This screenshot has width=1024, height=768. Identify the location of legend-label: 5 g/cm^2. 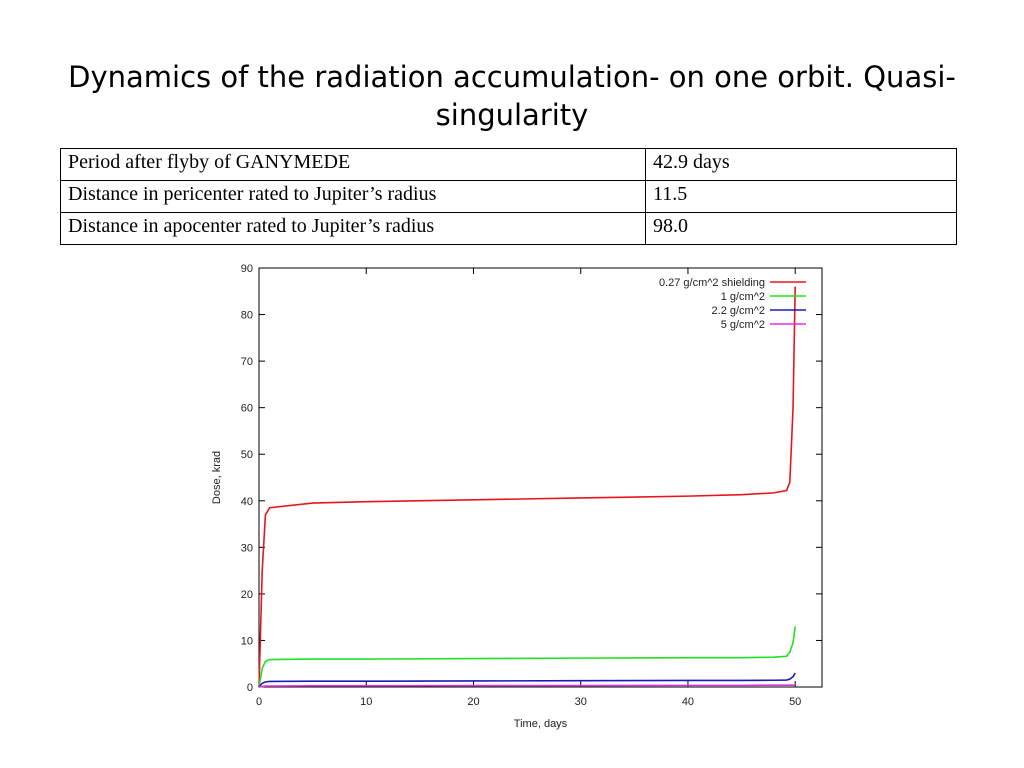
(743, 325).